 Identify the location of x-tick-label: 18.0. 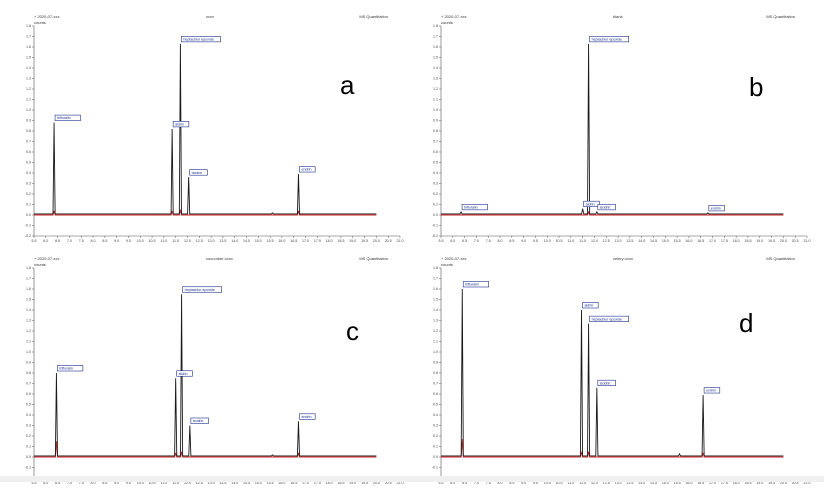
(329, 241).